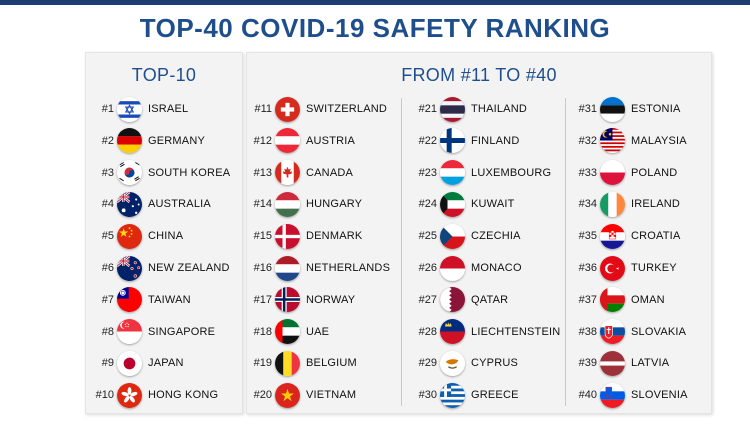 This screenshot has height=430, width=750. I want to click on top10-heading: TOP-10, so click(164, 75).